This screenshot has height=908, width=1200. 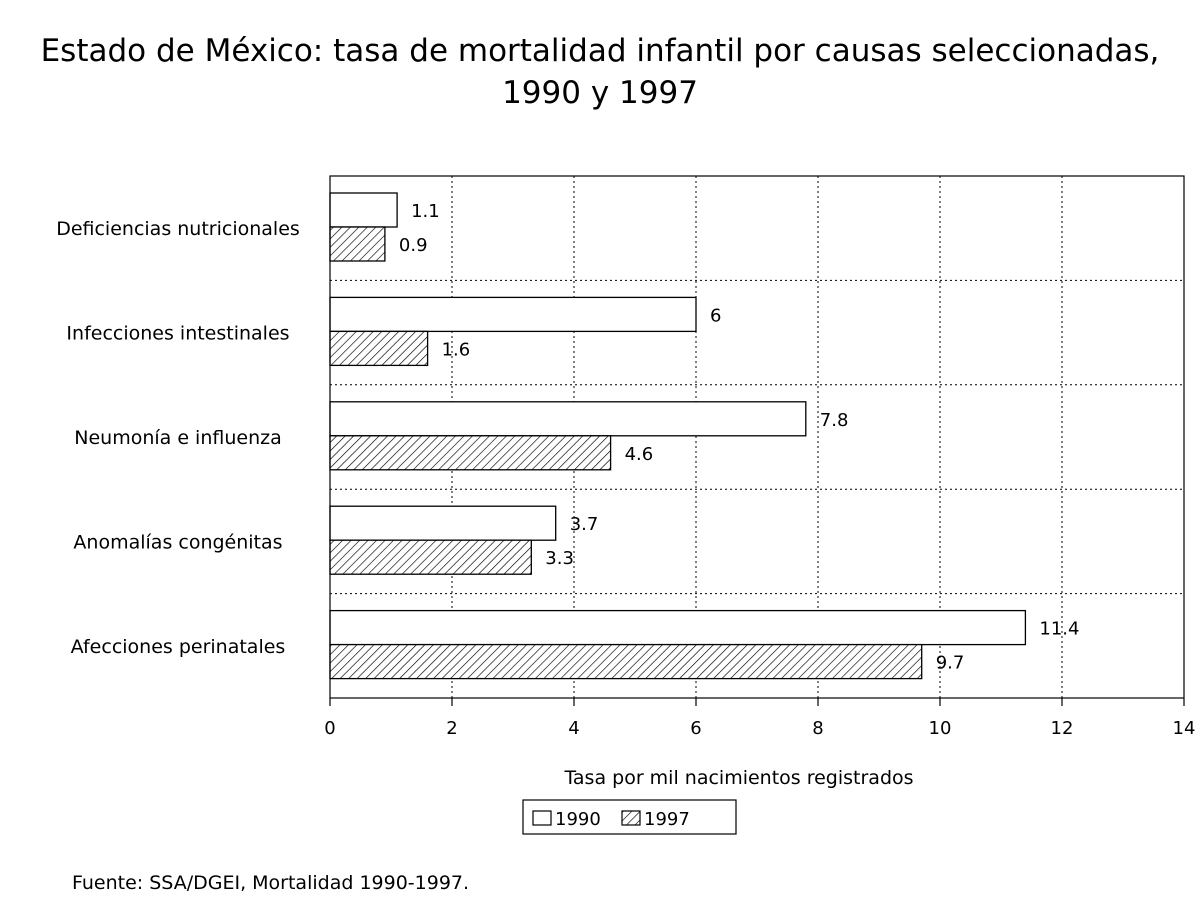 What do you see at coordinates (950, 663) in the screenshot?
I see `data-label-1997: 9.7` at bounding box center [950, 663].